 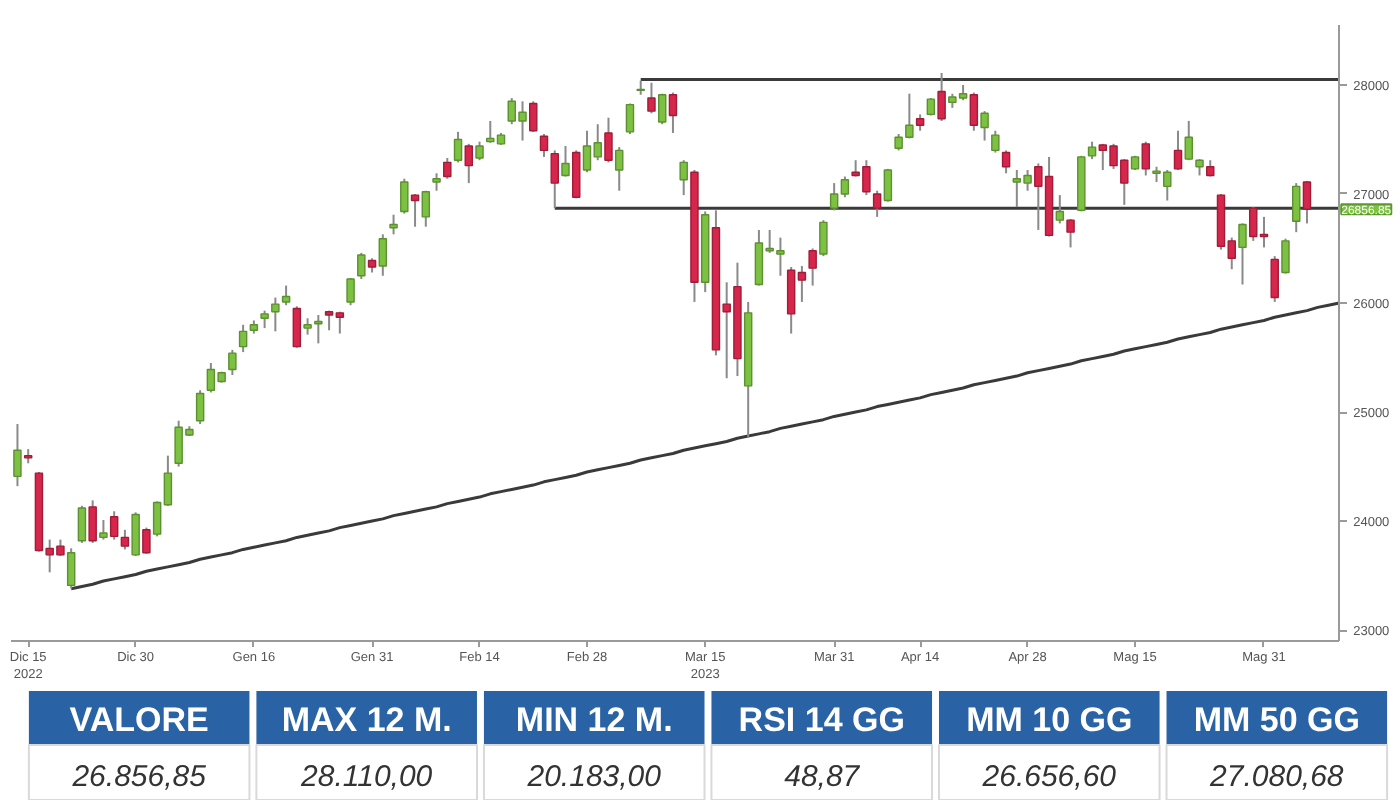 What do you see at coordinates (594, 720) in the screenshot?
I see `category-label: MIN 12 M.` at bounding box center [594, 720].